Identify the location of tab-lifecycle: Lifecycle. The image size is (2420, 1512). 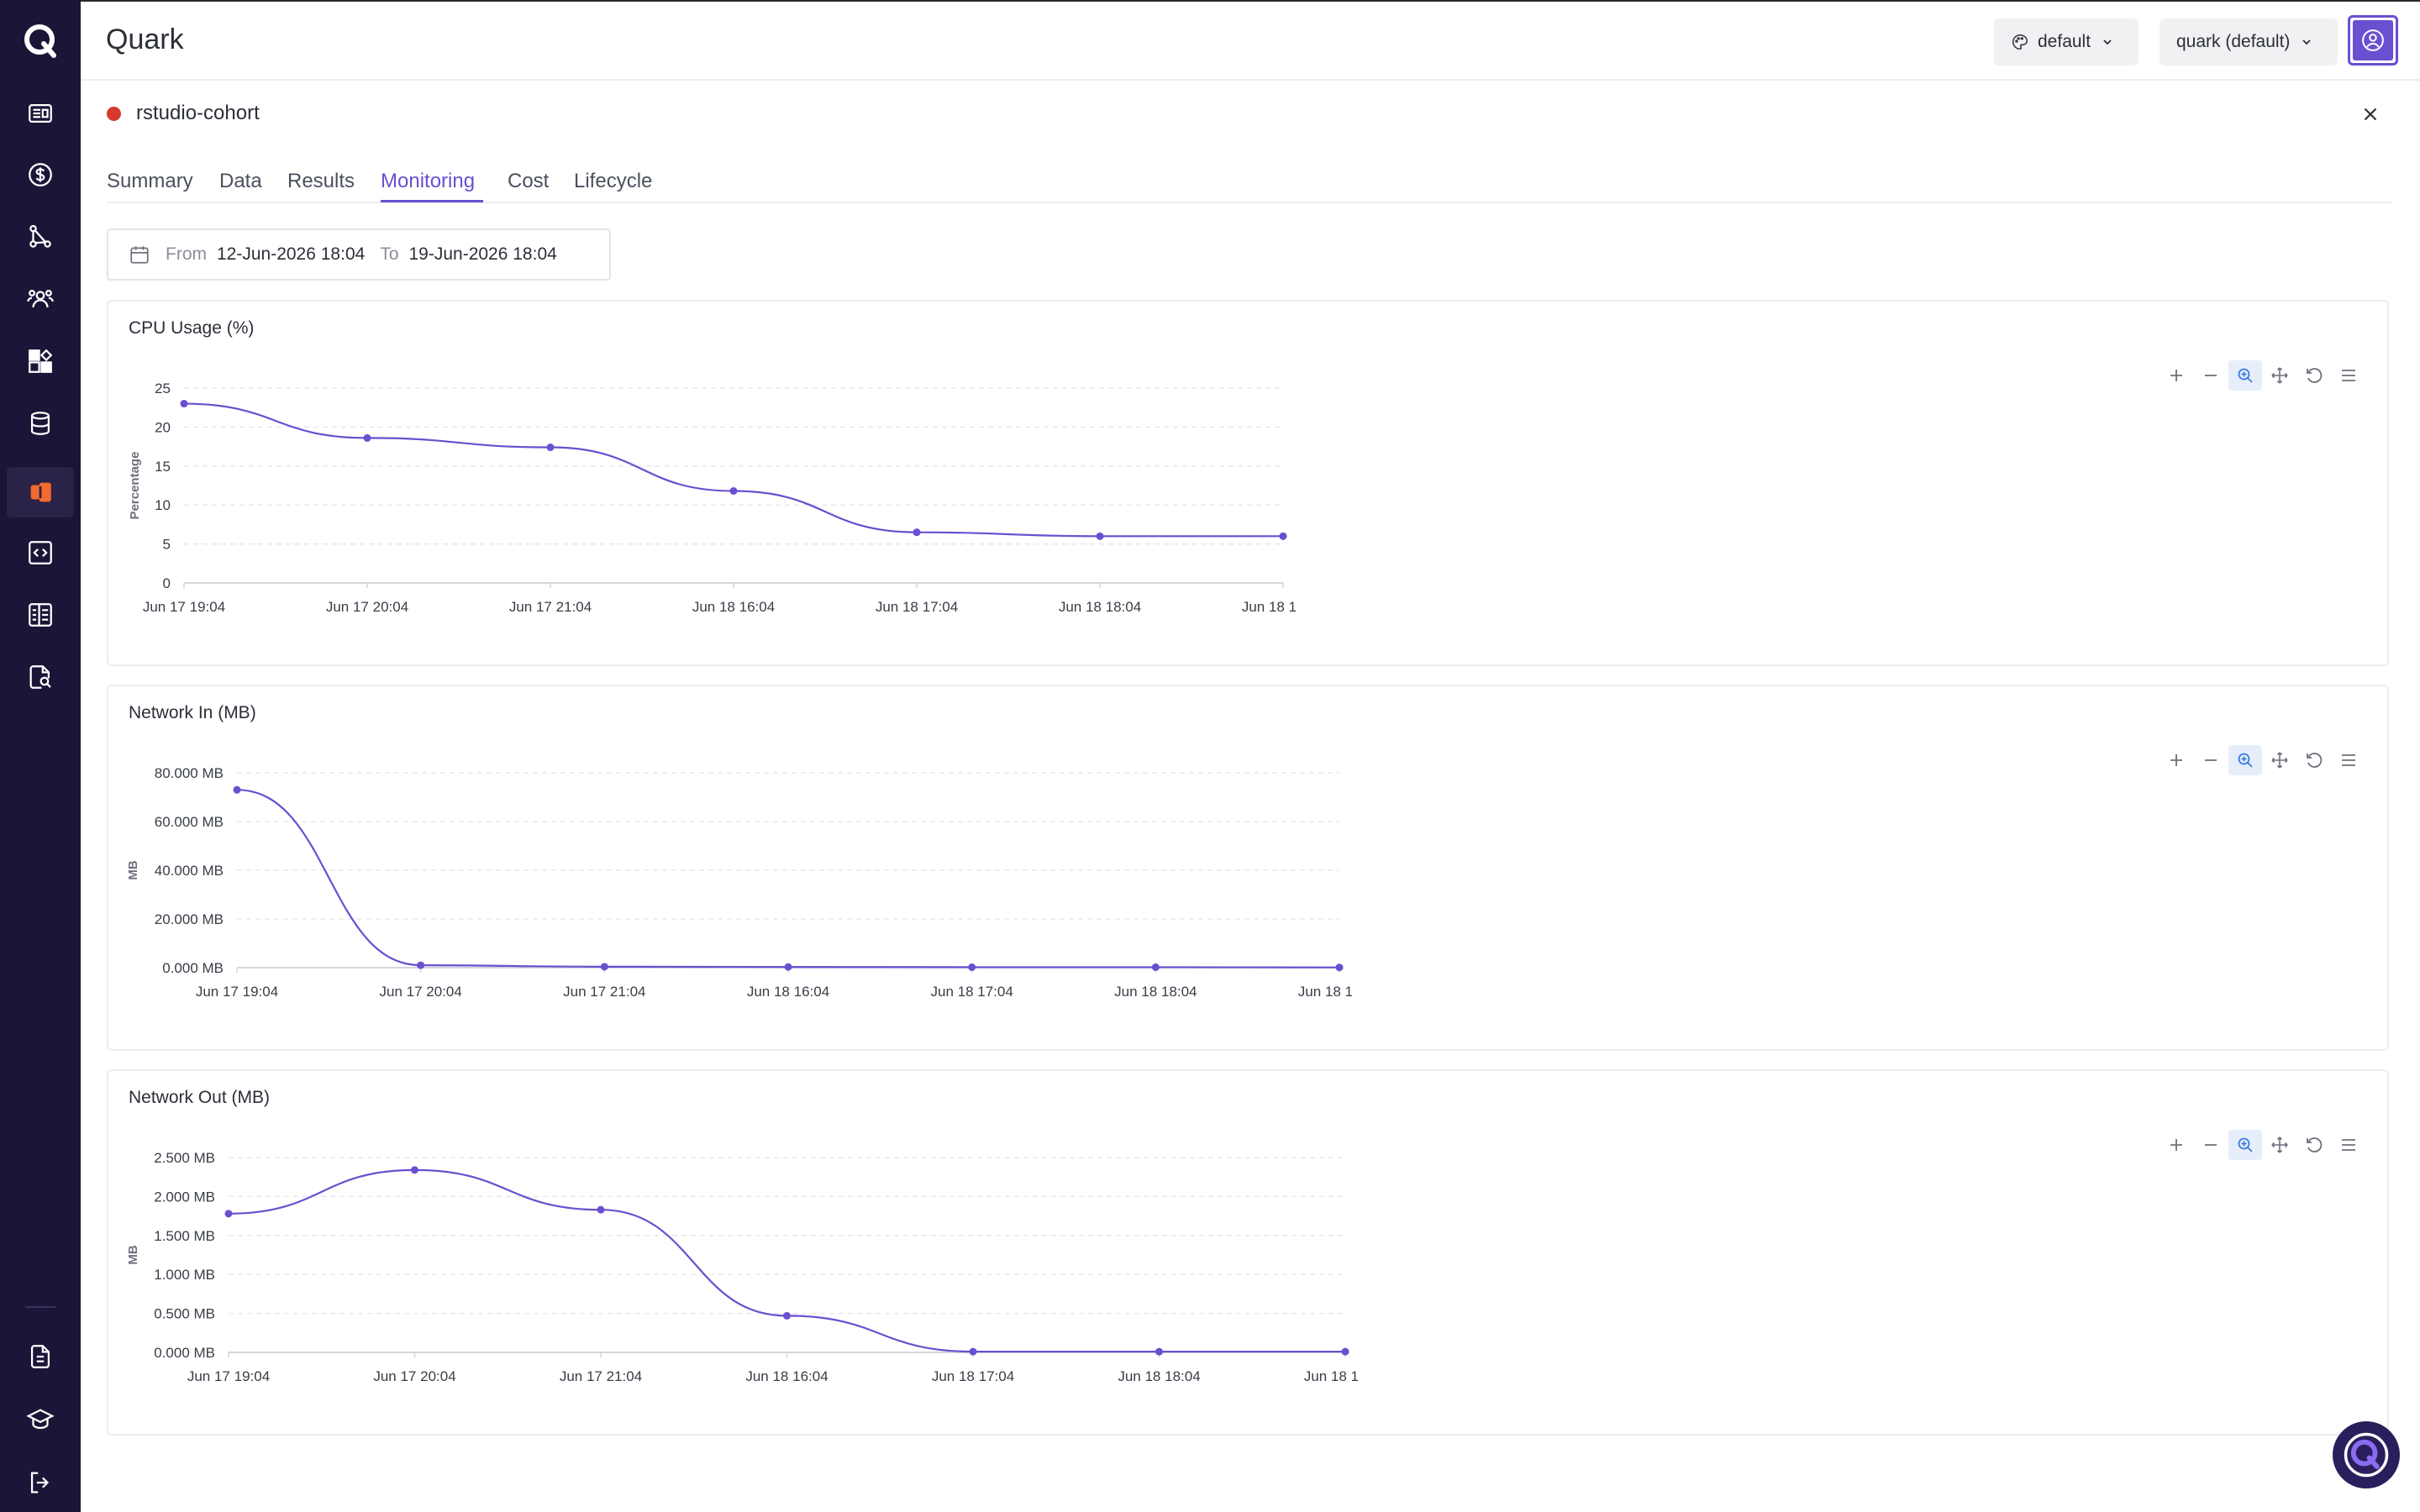
(613, 181).